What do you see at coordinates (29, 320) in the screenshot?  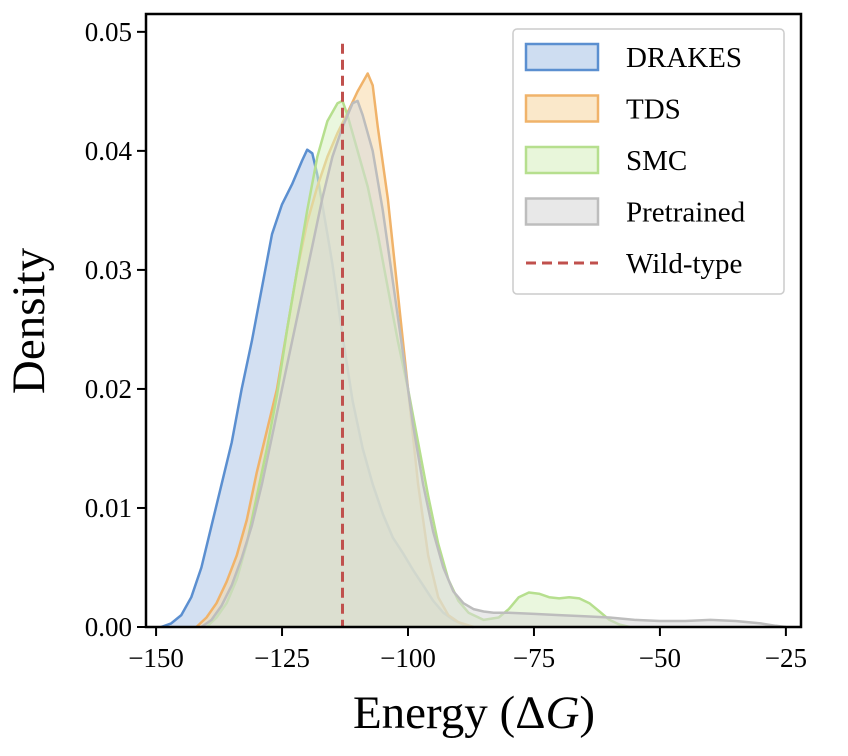 I see `y-axis-title: Density` at bounding box center [29, 320].